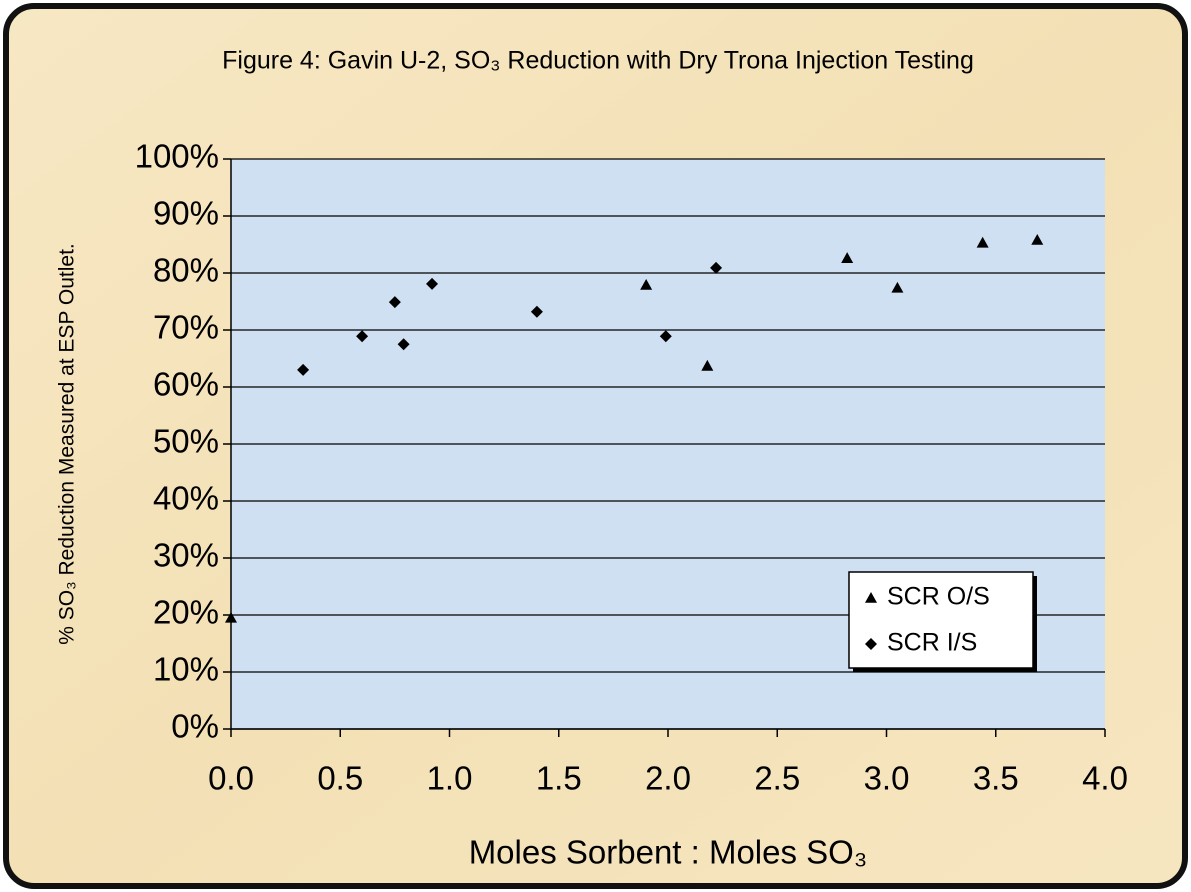 The image size is (1191, 892). What do you see at coordinates (177, 156) in the screenshot?
I see `y-tick-label: 100%` at bounding box center [177, 156].